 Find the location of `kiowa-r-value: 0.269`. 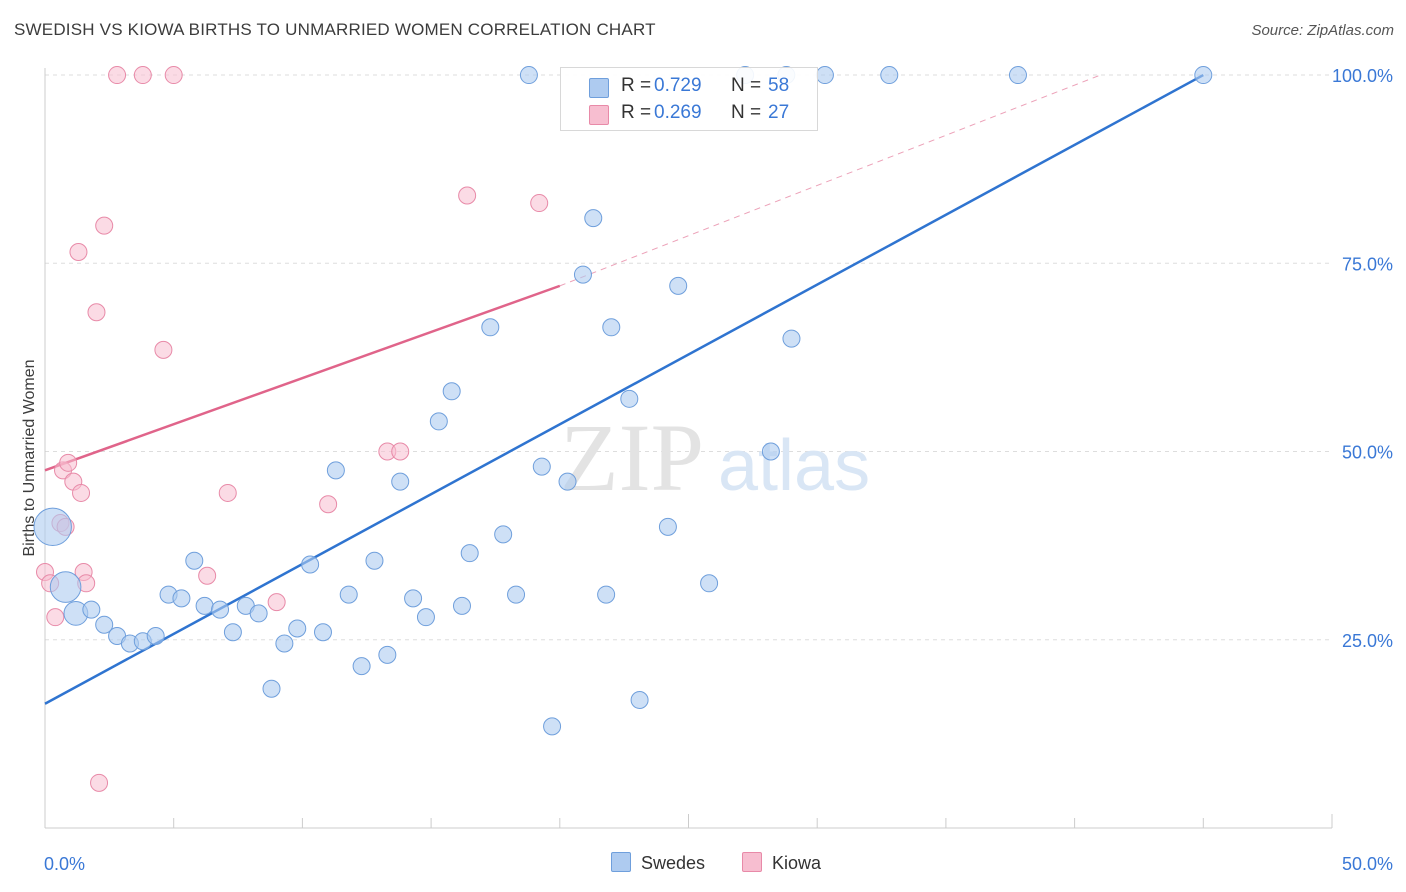

kiowa-r-value: 0.269 is located at coordinates (678, 112).